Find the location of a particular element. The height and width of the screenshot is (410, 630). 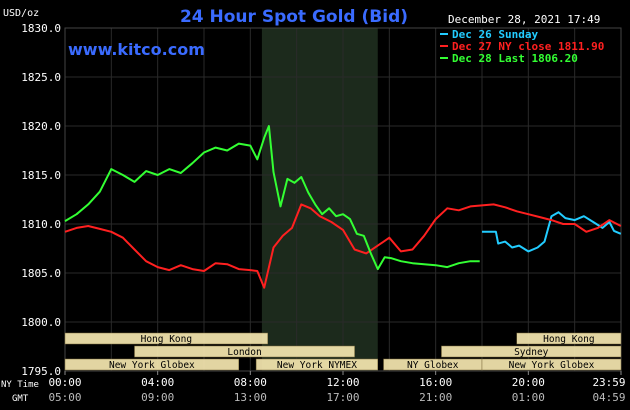

date-stamp: December 28, 2021 17:49 is located at coordinates (524, 19).